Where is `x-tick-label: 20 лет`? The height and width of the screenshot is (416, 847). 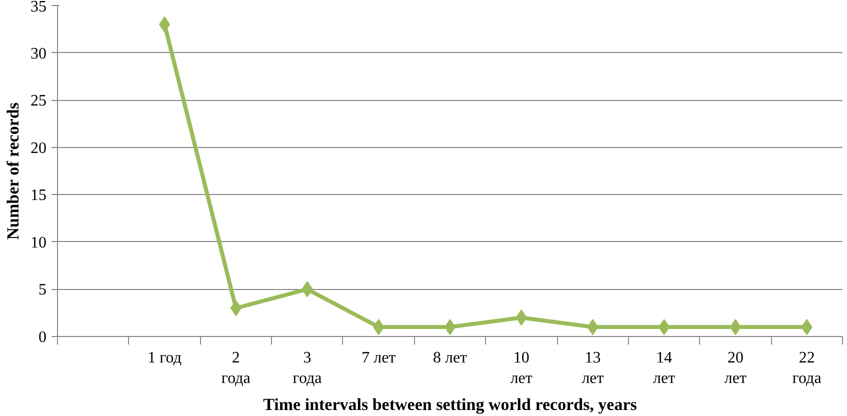
x-tick-label: 20 лет is located at coordinates (735, 368).